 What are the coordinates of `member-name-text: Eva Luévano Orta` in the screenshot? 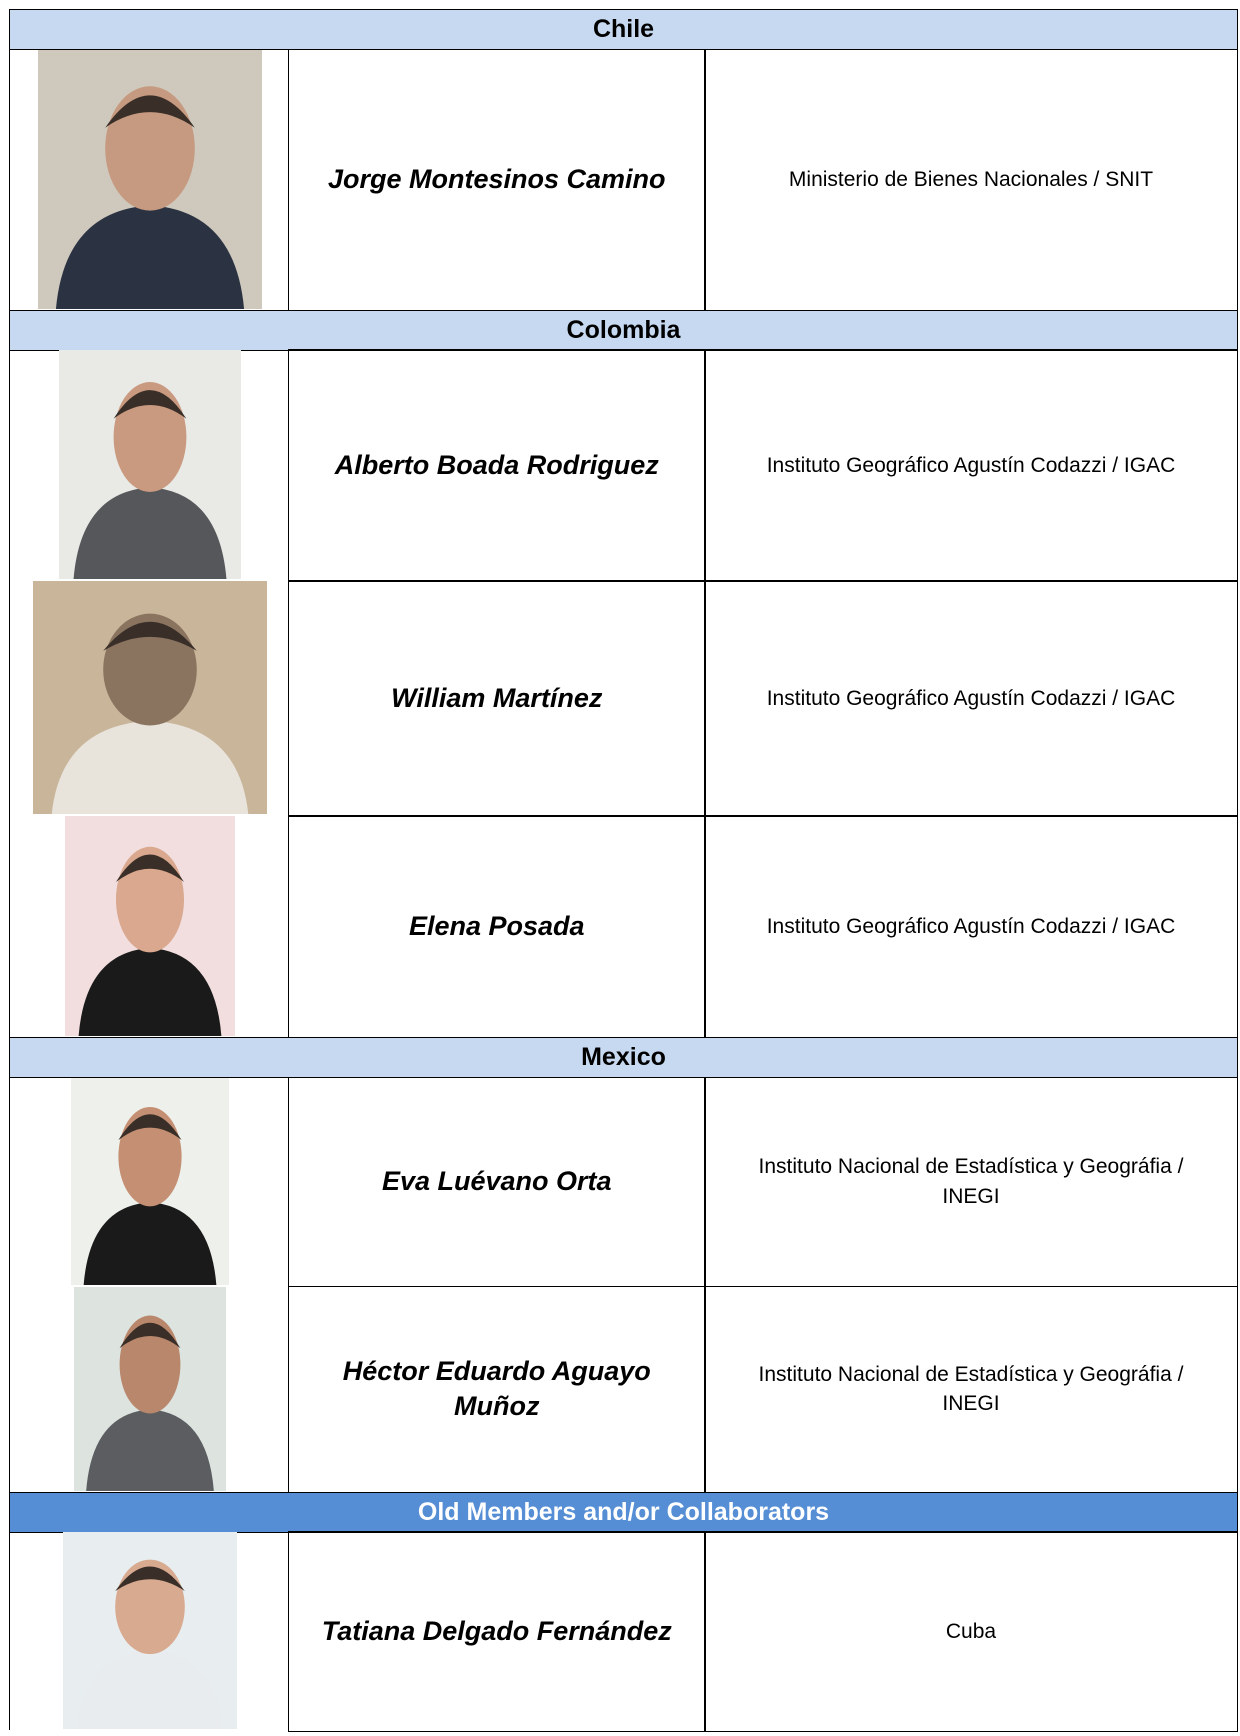 It's located at (496, 1181).